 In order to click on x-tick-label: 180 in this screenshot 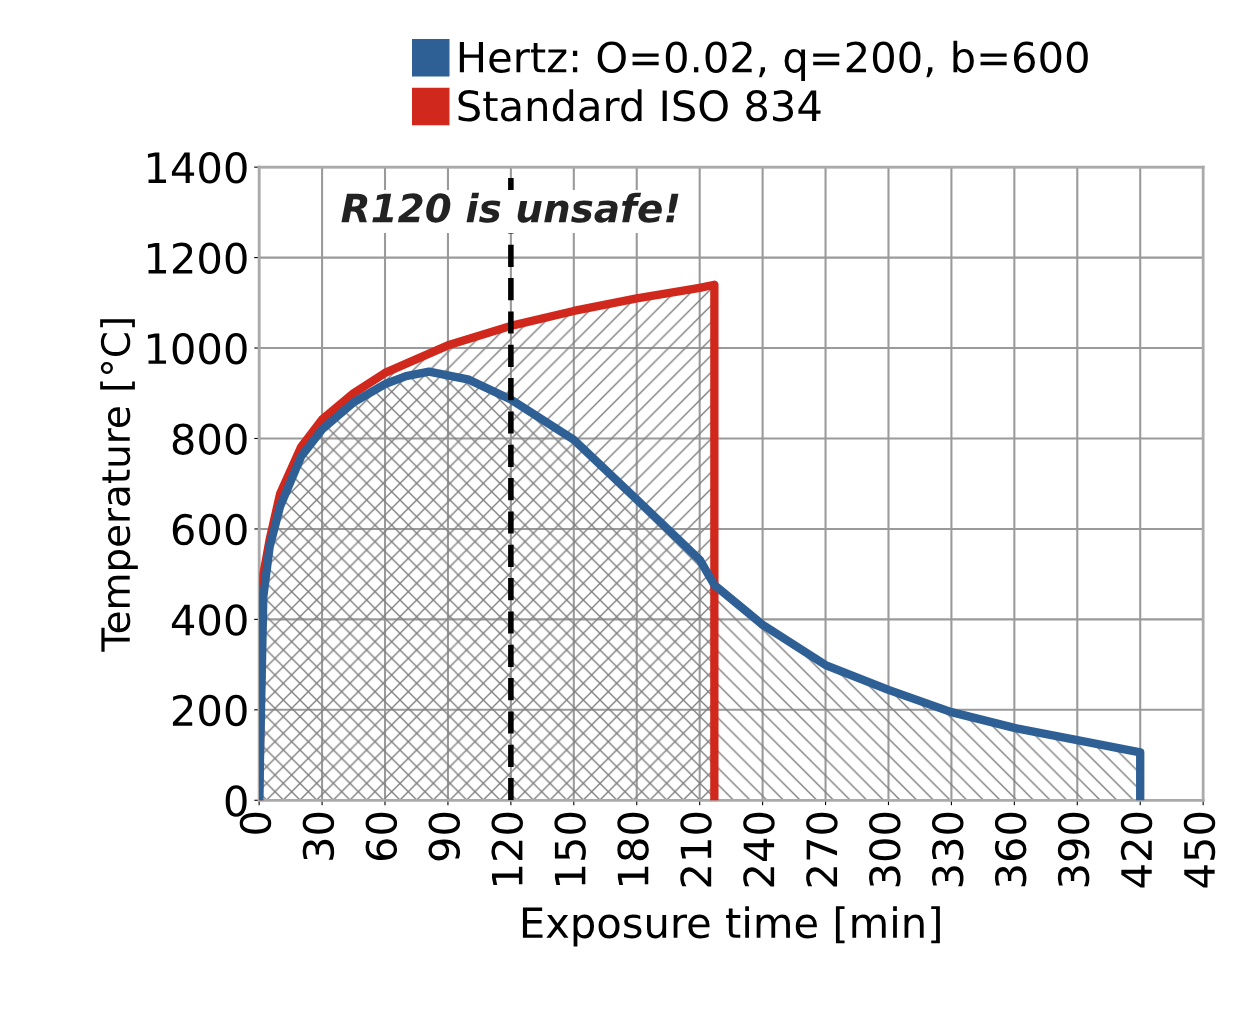, I will do `click(633, 848)`.